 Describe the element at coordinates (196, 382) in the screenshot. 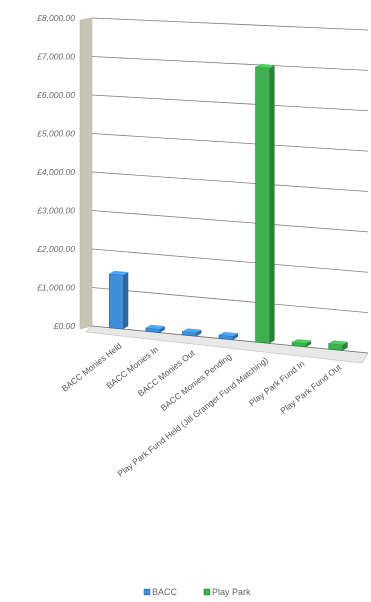

I see `x-category-label: BACC Monies Pending` at that location.